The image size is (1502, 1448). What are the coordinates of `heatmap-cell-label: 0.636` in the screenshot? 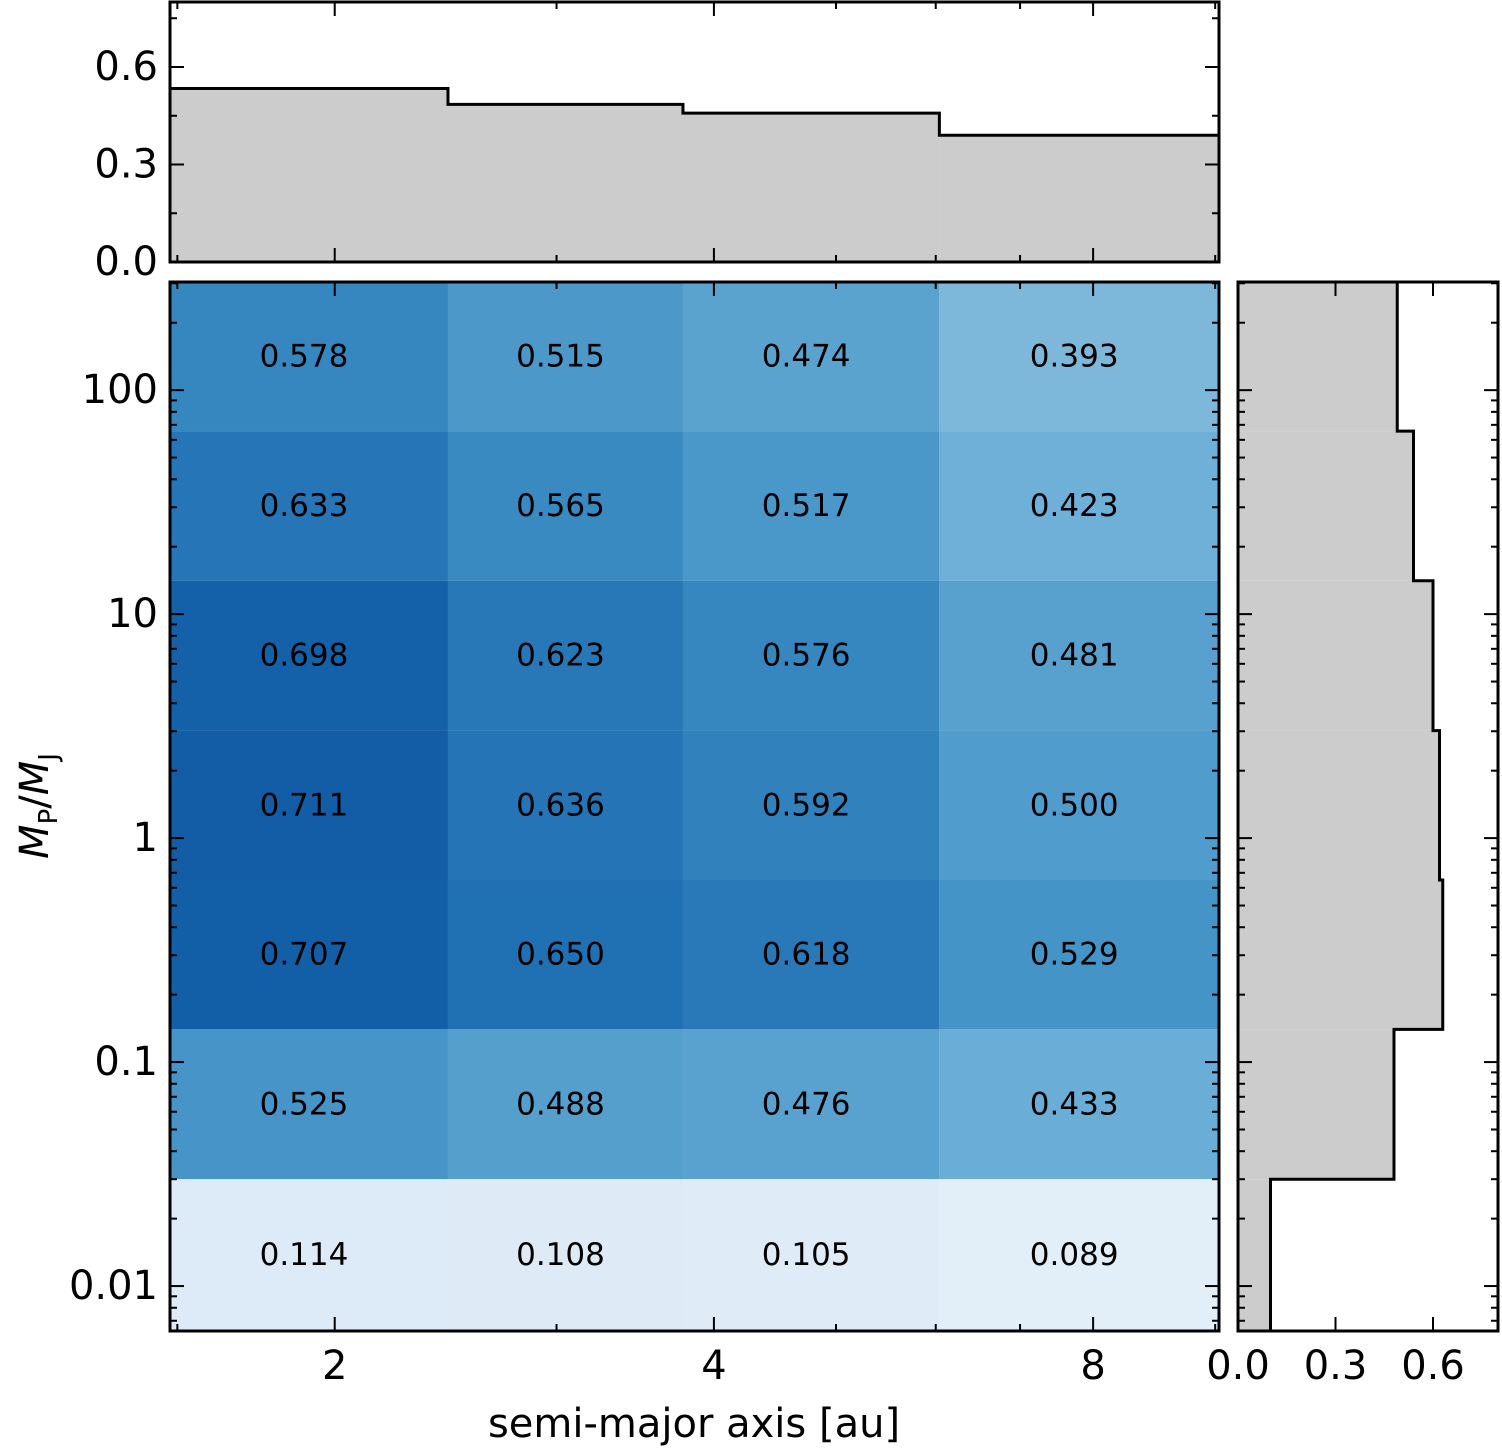 It's located at (560, 805).